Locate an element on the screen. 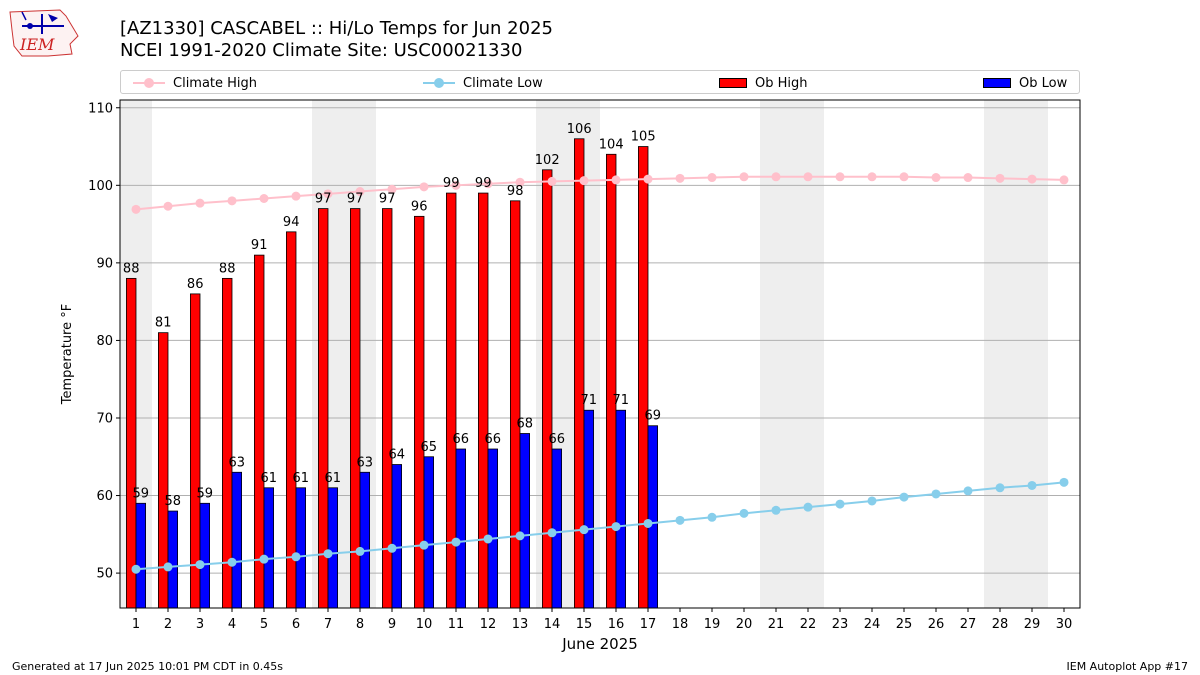 The width and height of the screenshot is (1200, 675). x-tick-label: 27 is located at coordinates (968, 624).